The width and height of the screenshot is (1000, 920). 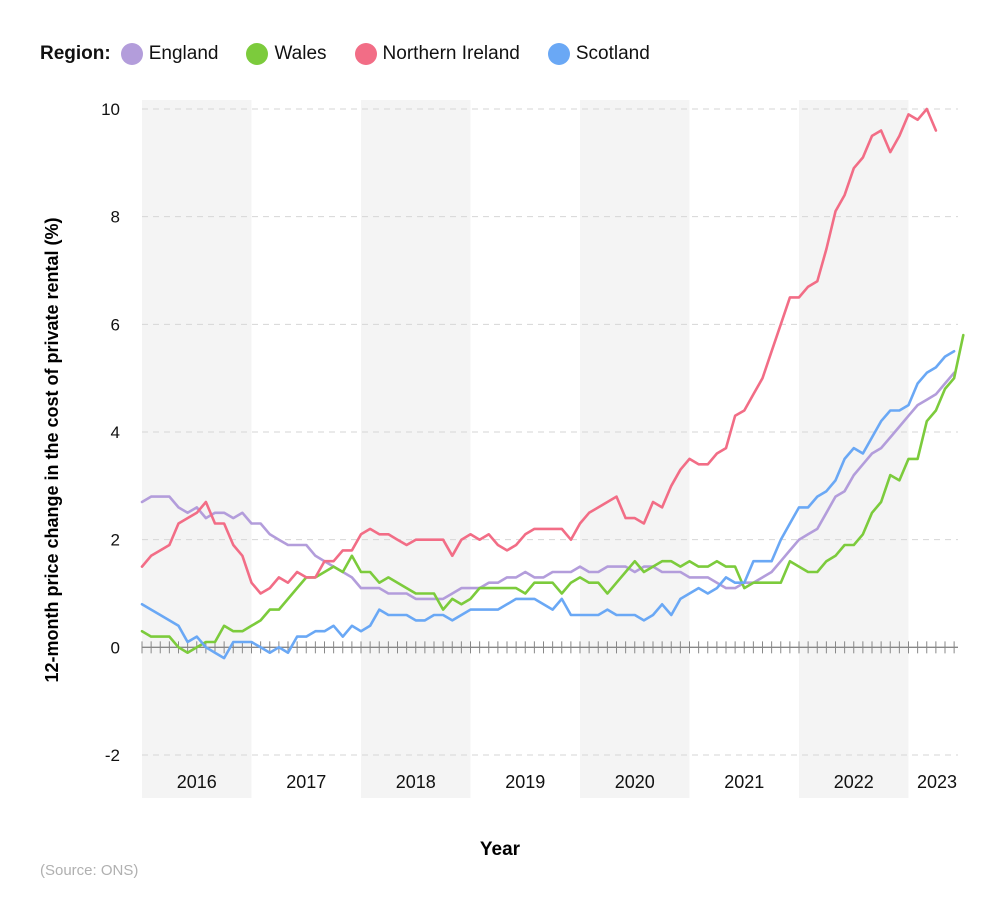 I want to click on y-tick-label: 0, so click(x=115, y=647).